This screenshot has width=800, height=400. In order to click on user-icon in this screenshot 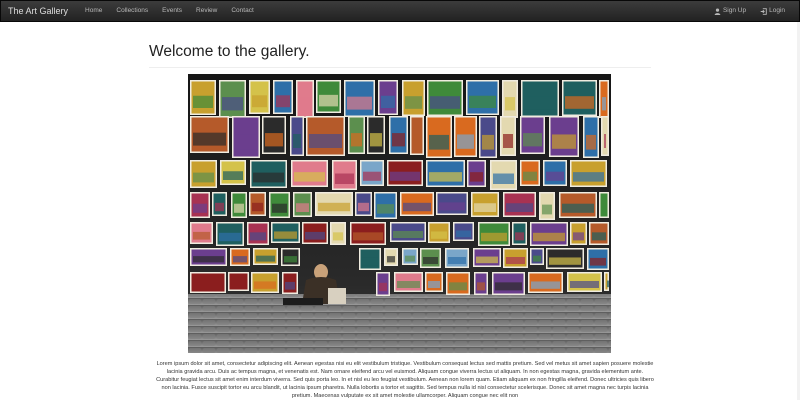, I will do `click(717, 11)`.